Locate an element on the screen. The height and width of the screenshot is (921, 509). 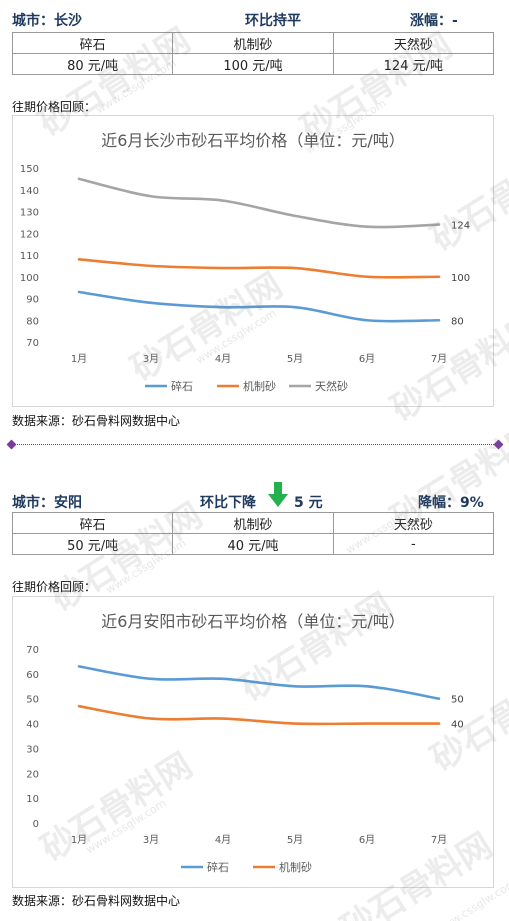
price-table: 碎石 机制砂 天然砂 80 元/吨 100 元/吨 124 元/吨 is located at coordinates (253, 53).